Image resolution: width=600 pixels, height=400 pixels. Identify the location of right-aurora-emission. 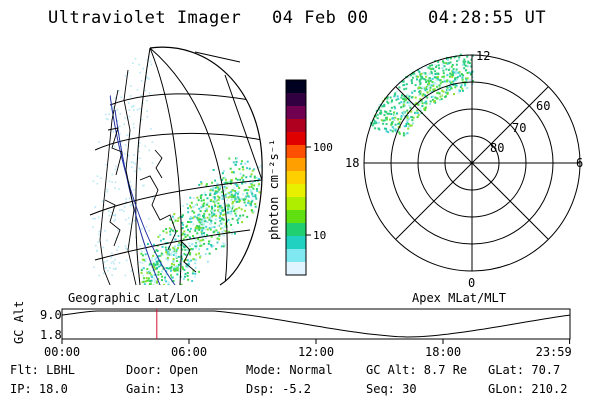
(422, 95).